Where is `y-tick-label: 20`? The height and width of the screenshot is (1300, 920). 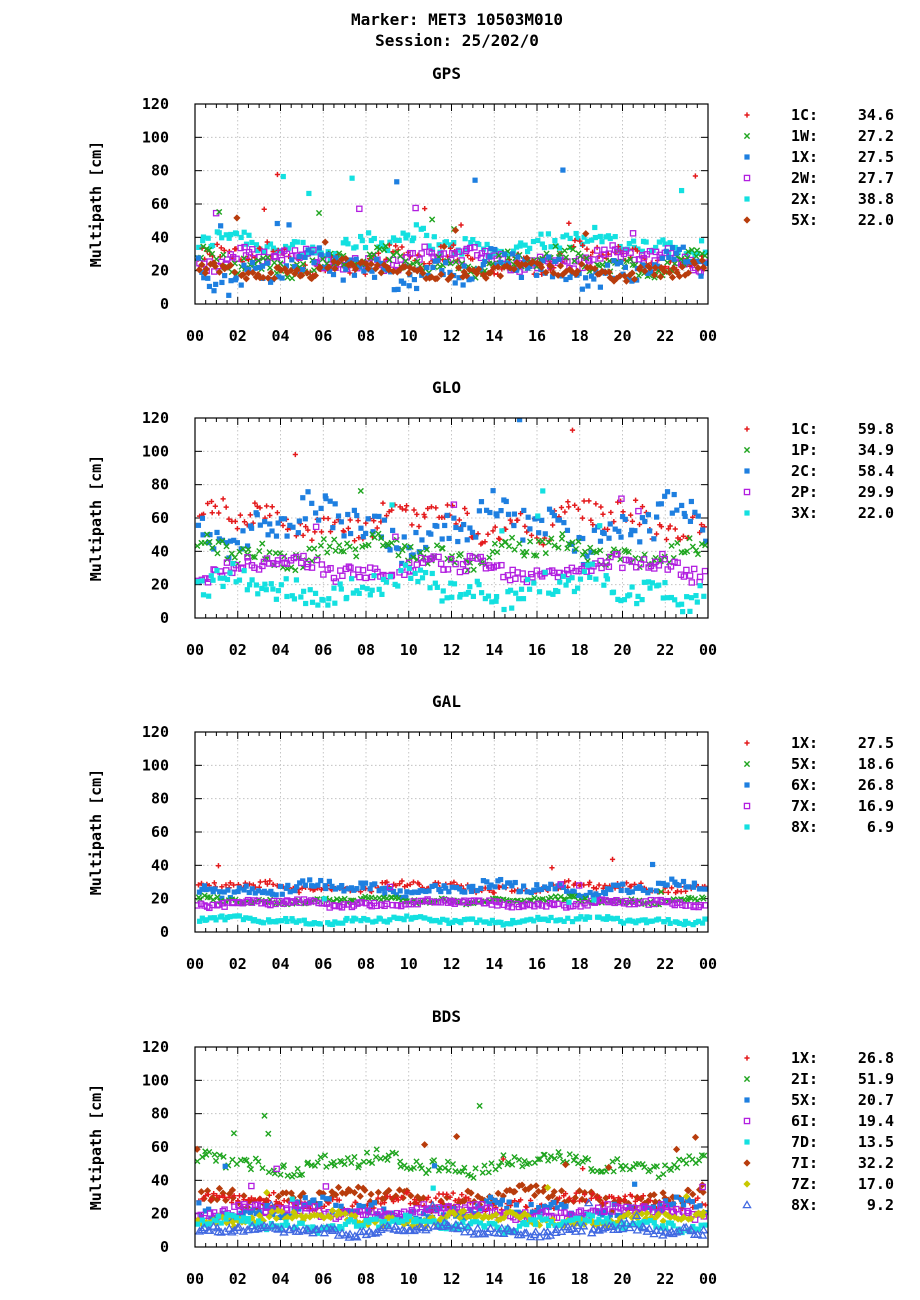
y-tick-label: 20 is located at coordinates (160, 899).